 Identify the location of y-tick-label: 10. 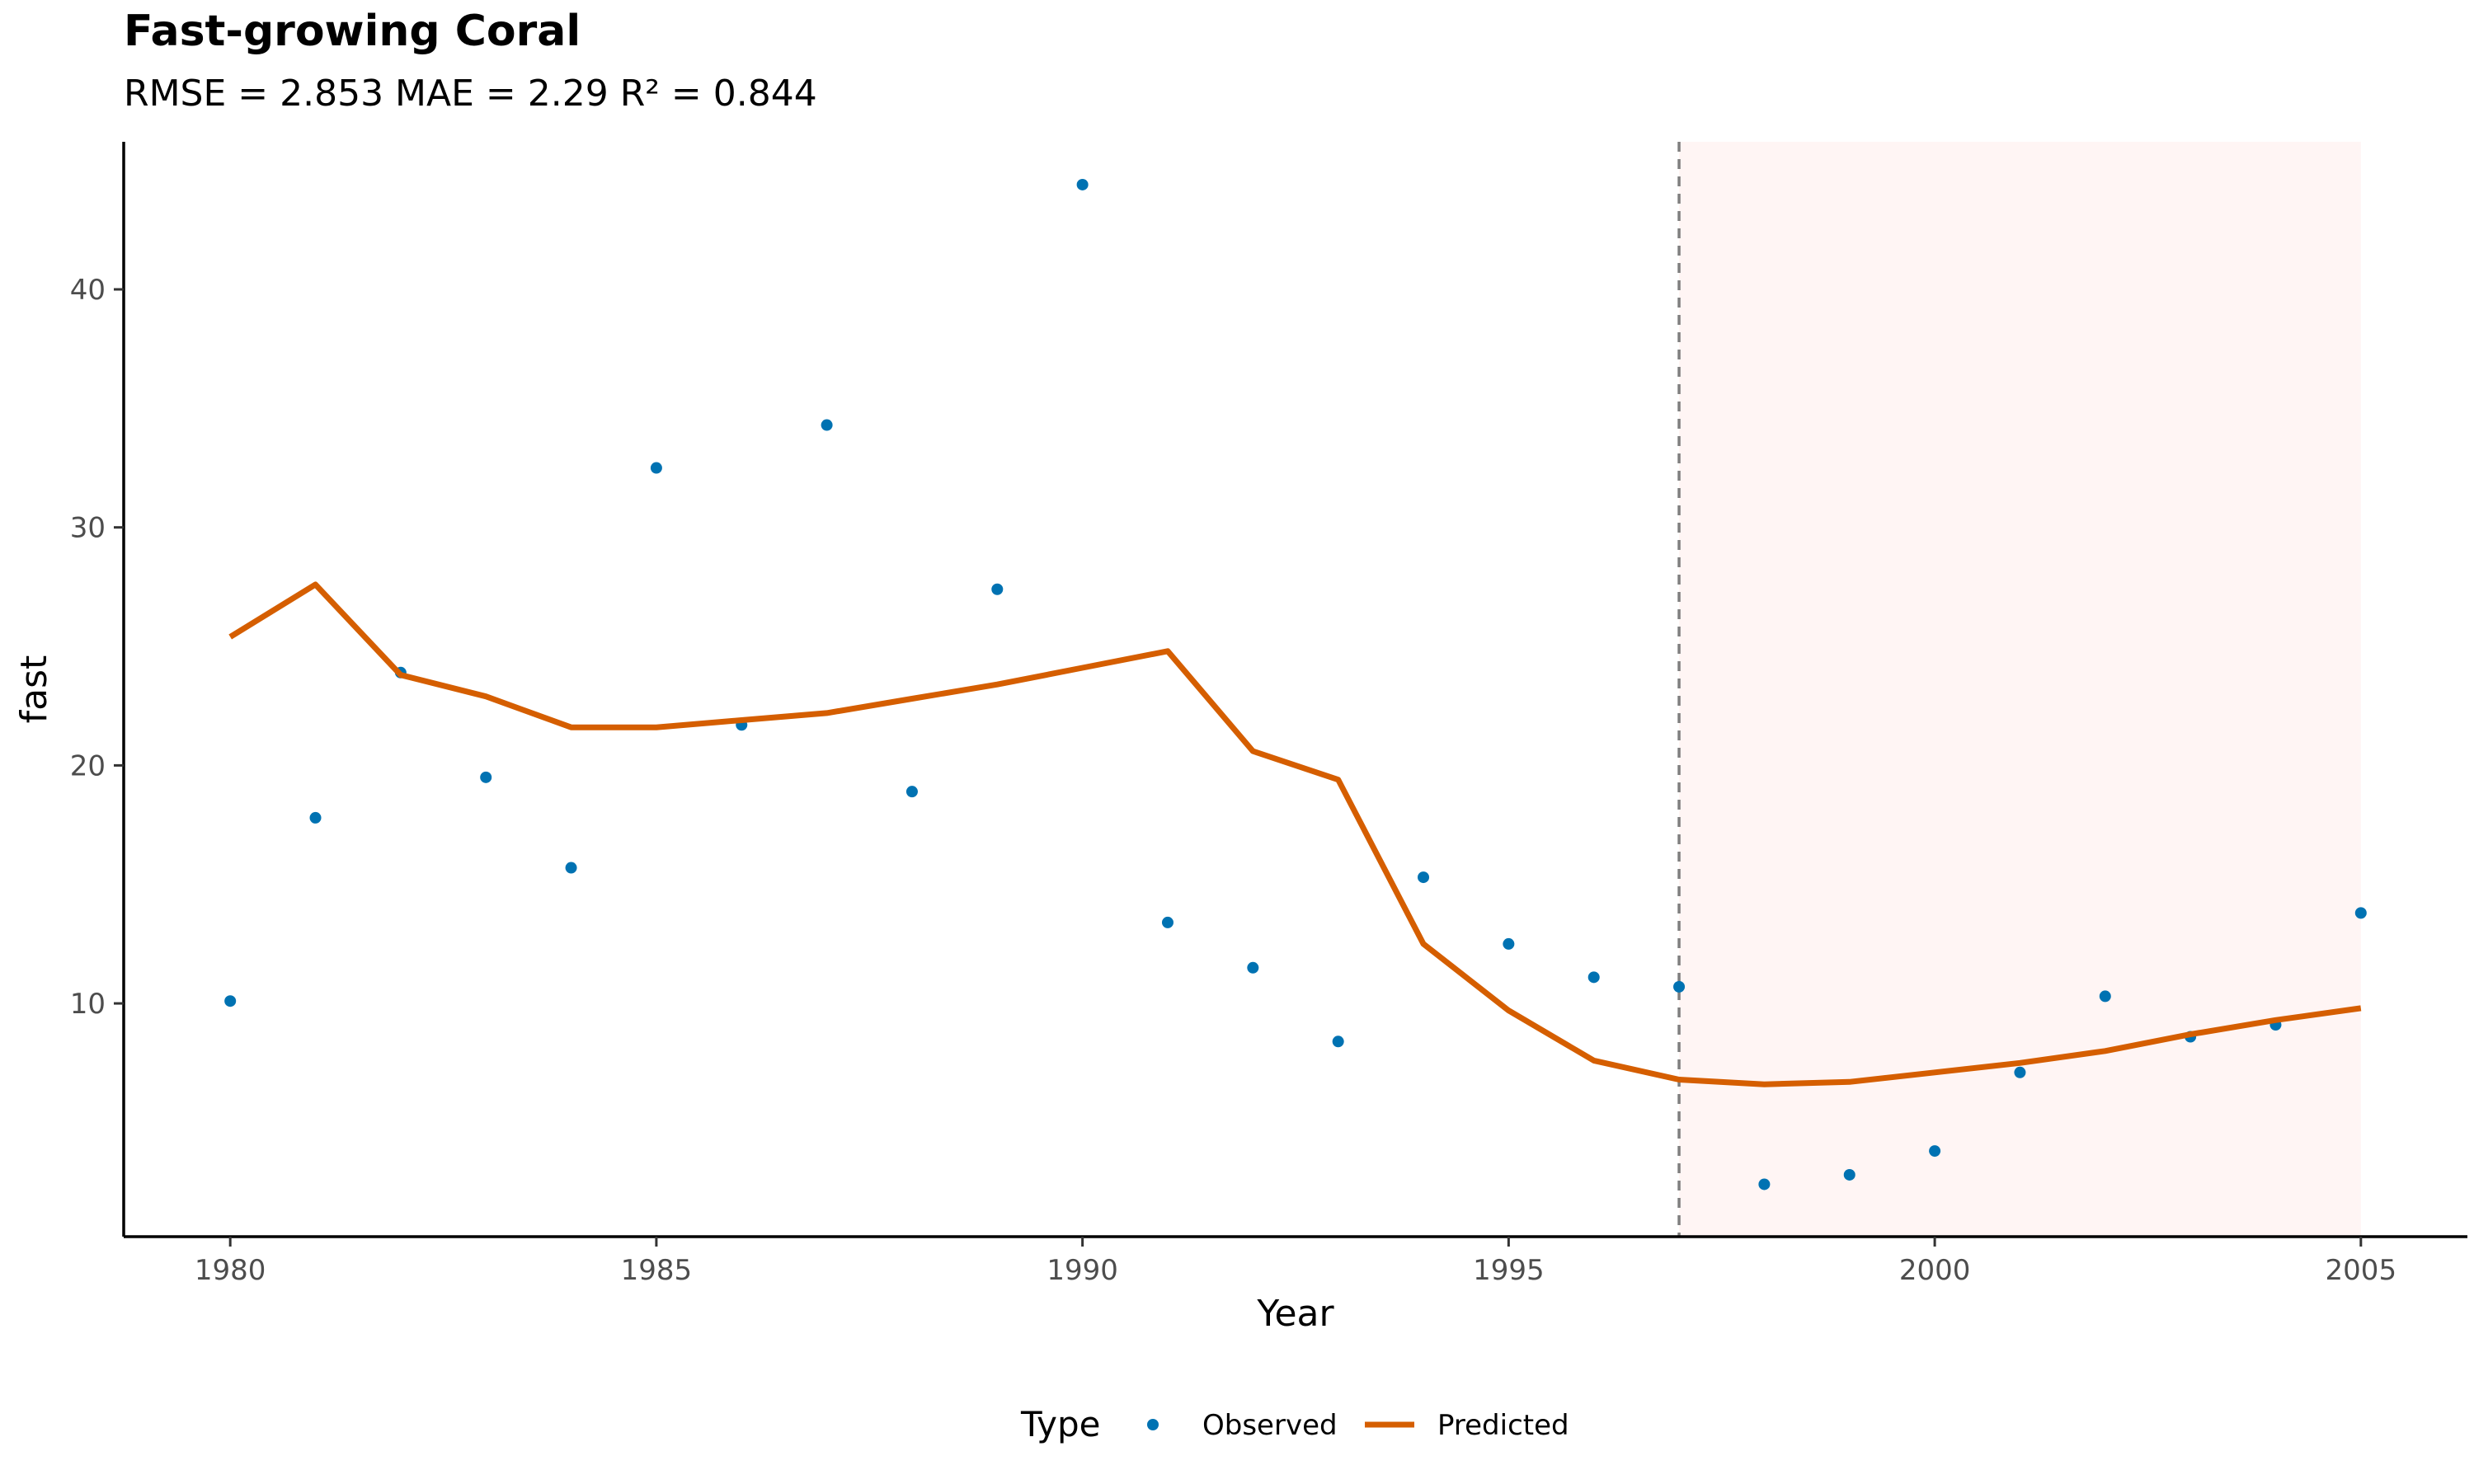
(88, 1004).